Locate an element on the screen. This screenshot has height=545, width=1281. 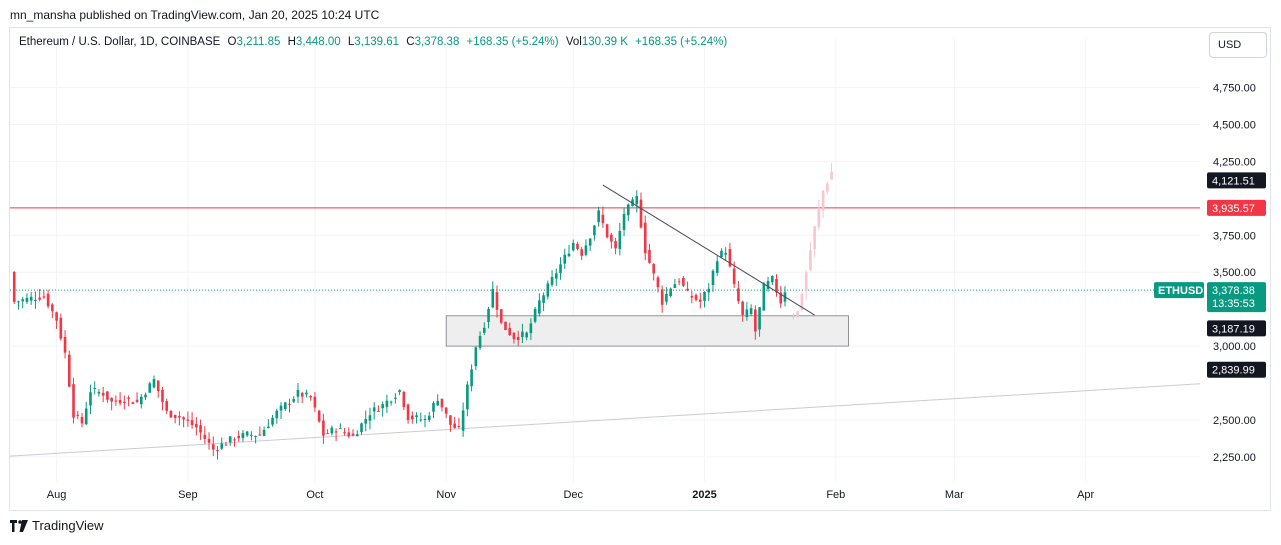
price-label: 2,839.99 is located at coordinates (1236, 369).